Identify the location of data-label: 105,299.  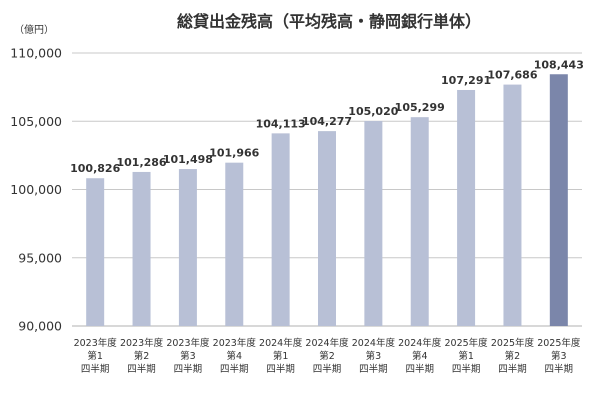
(420, 107).